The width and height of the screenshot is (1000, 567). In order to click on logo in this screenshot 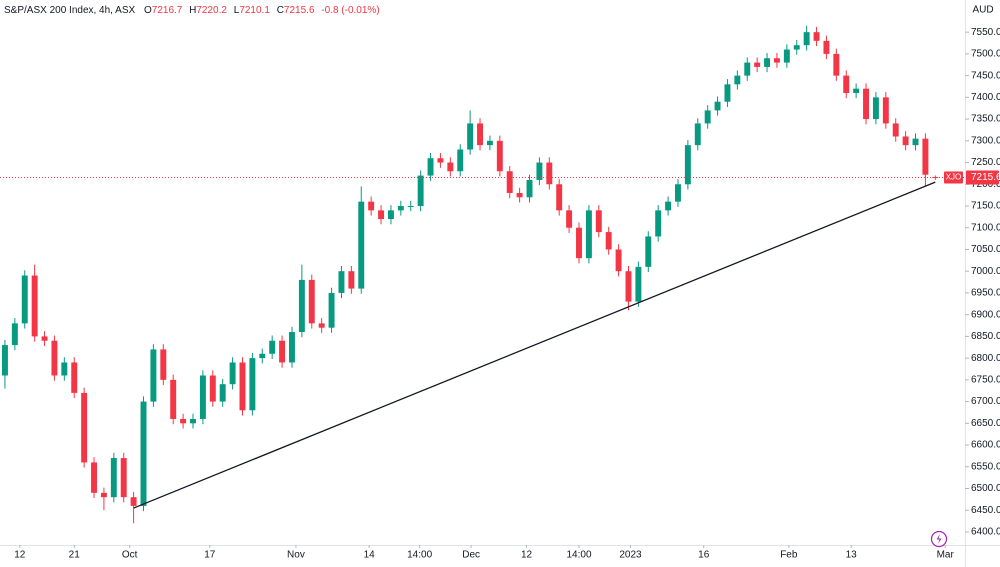, I will do `click(939, 539)`.